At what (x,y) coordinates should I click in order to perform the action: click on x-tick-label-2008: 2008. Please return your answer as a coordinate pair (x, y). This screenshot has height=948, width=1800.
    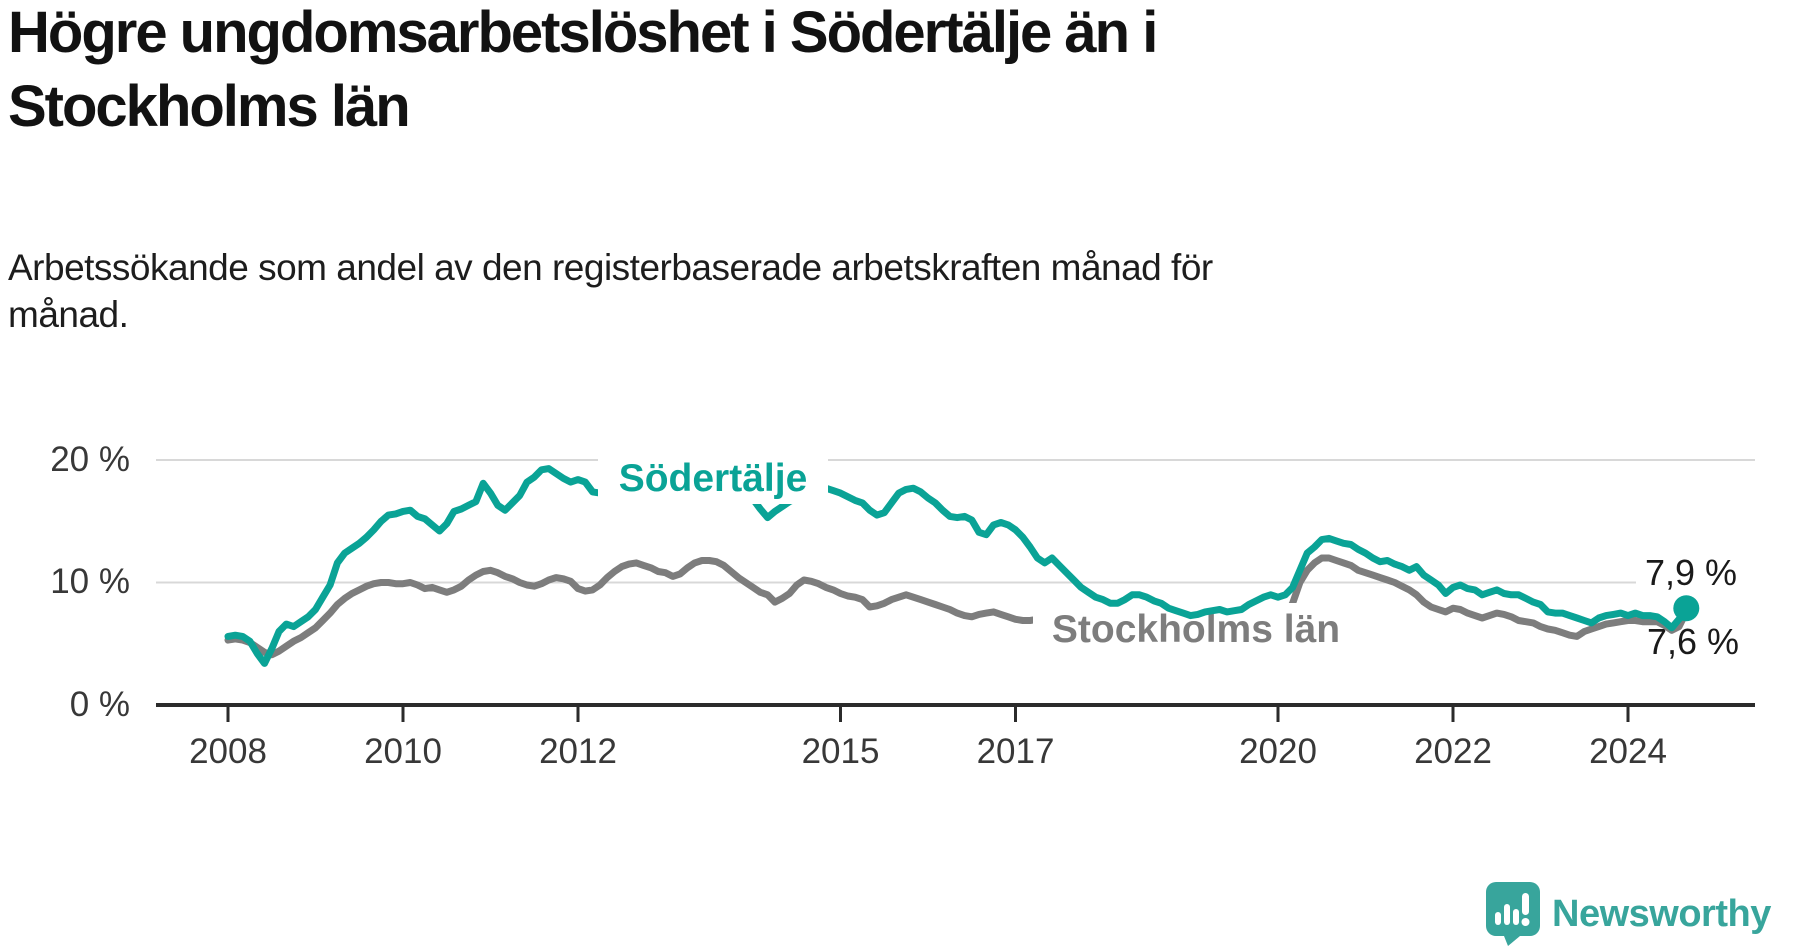
    Looking at the image, I should click on (228, 751).